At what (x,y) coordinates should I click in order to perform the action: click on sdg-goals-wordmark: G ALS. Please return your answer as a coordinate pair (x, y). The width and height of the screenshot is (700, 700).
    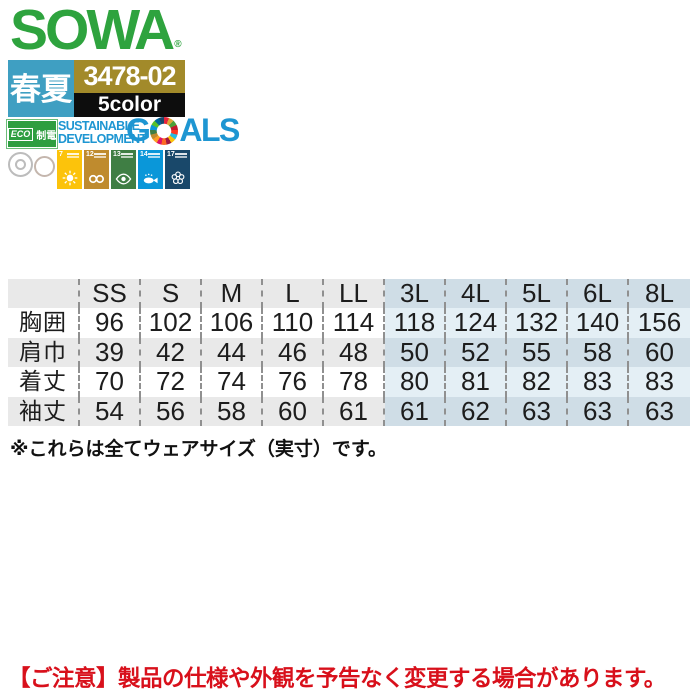
    Looking at the image, I should click on (183, 130).